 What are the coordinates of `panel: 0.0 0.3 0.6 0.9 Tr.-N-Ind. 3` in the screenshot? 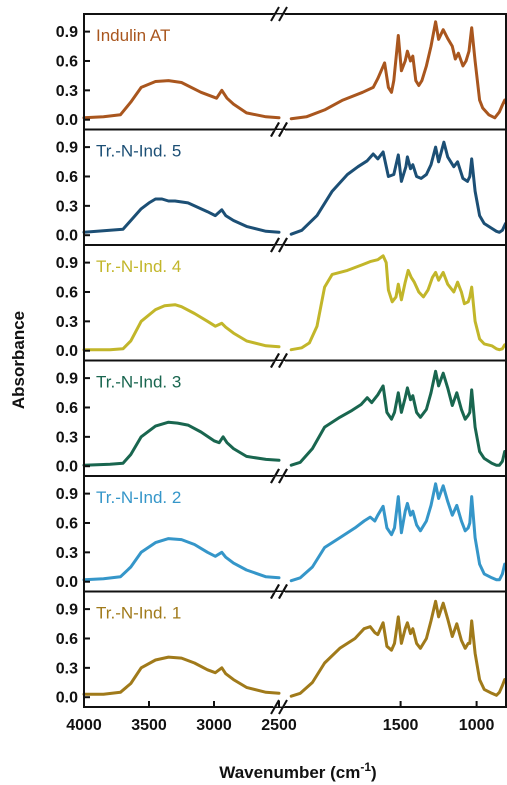 It's located at (281, 418).